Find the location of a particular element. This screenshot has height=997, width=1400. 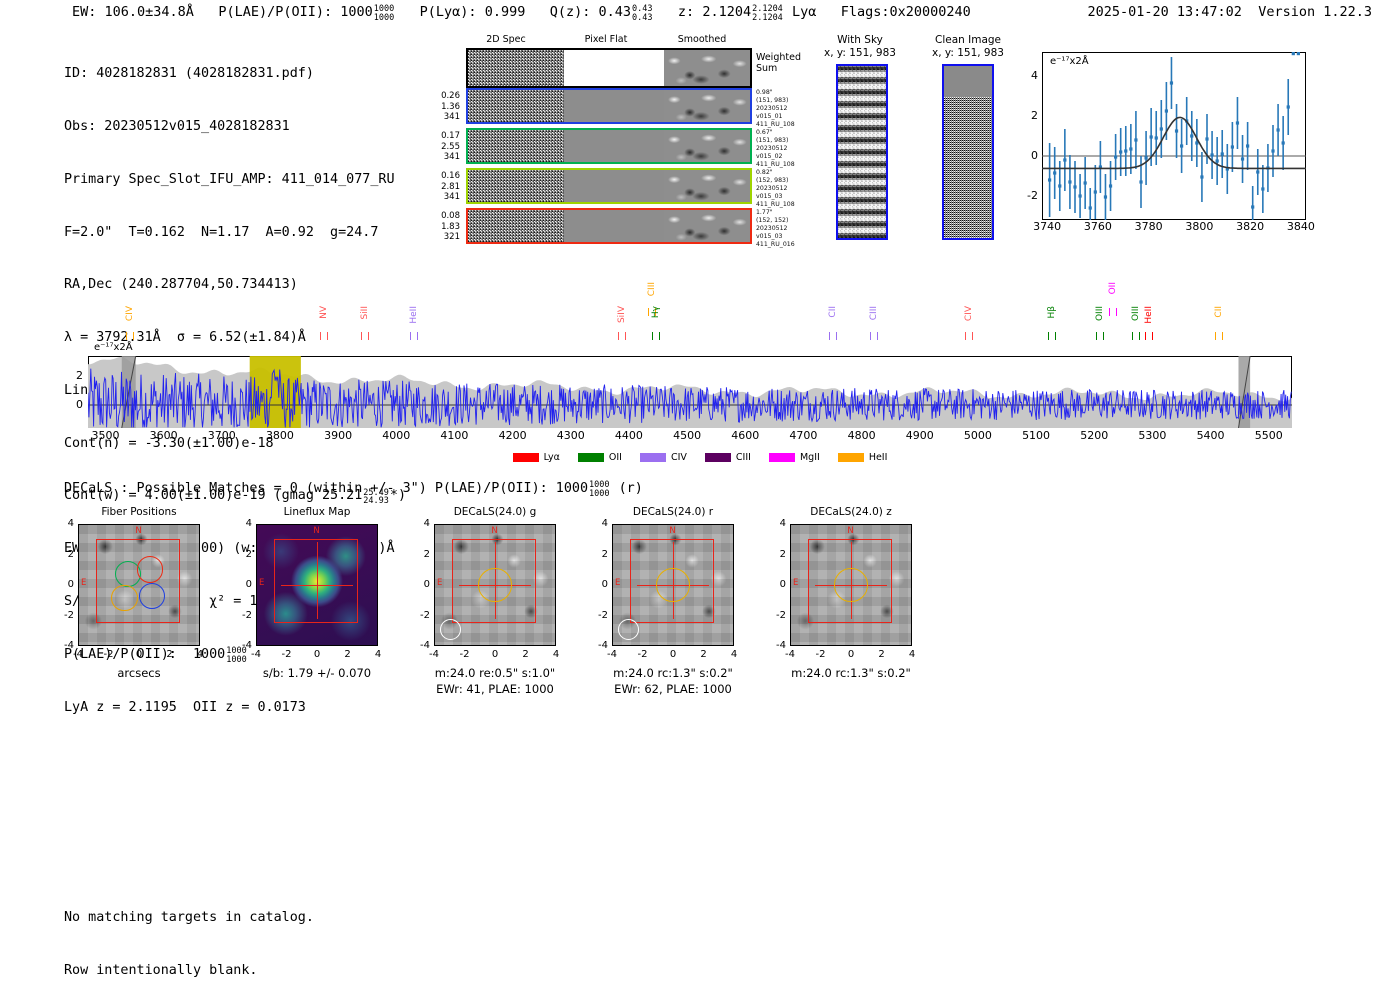

cutout-panel-photometry: m:24.0 re:0.5" s:1.0" is located at coordinates (495, 673).